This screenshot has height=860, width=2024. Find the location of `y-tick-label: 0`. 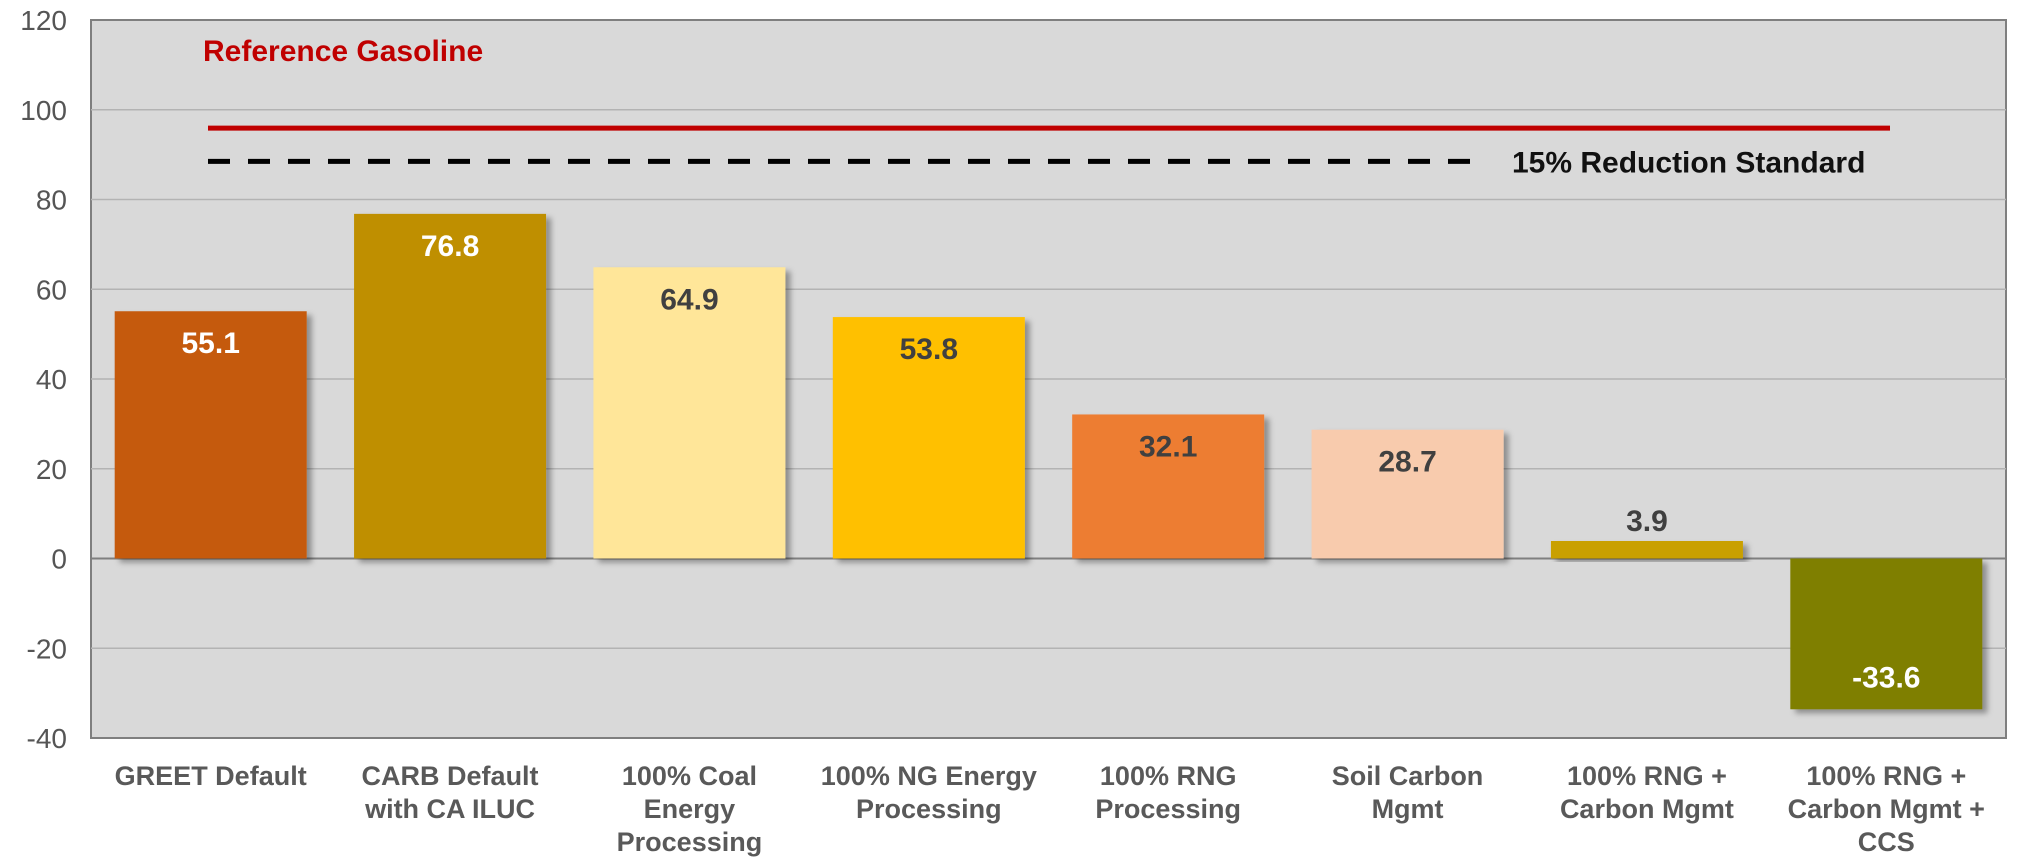

y-tick-label: 0 is located at coordinates (59, 559).